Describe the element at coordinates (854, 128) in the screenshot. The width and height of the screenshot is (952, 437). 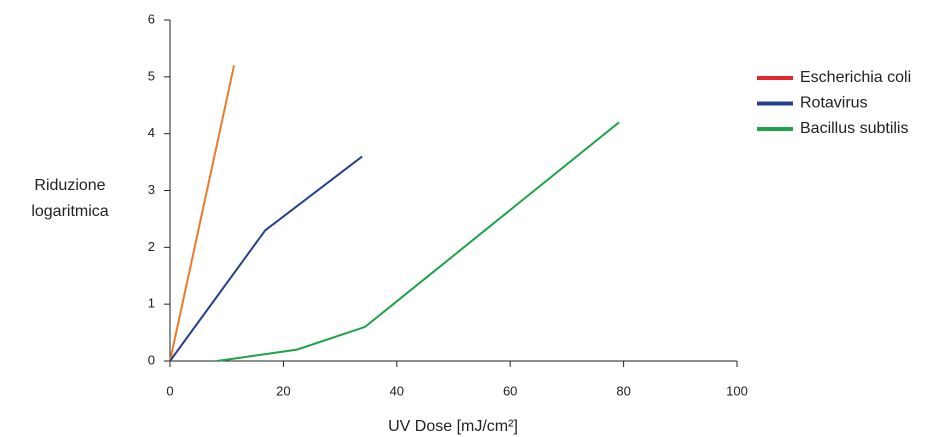
I see `legend-label: Bacillus subtilis` at that location.